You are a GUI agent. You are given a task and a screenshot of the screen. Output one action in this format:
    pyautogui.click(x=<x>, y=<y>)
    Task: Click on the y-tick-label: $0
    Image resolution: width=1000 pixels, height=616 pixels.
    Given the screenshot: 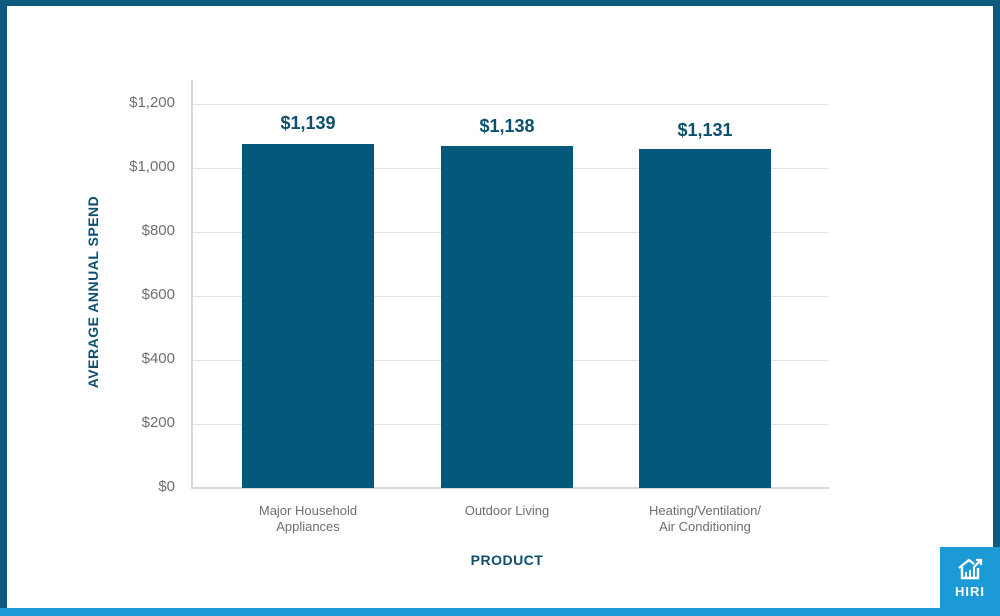 What is the action you would take?
    pyautogui.click(x=166, y=486)
    